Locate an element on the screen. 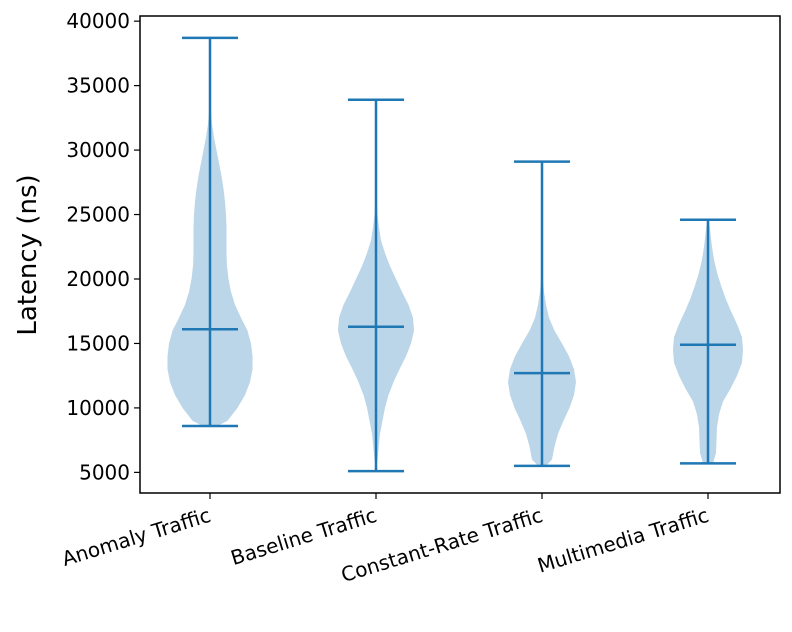  y-tick-label: 40000 is located at coordinates (98, 21).